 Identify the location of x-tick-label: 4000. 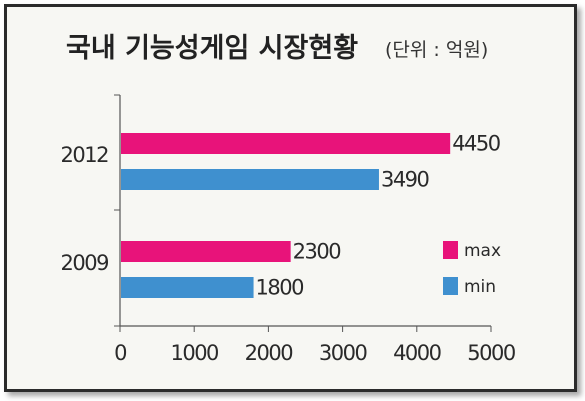
(417, 353).